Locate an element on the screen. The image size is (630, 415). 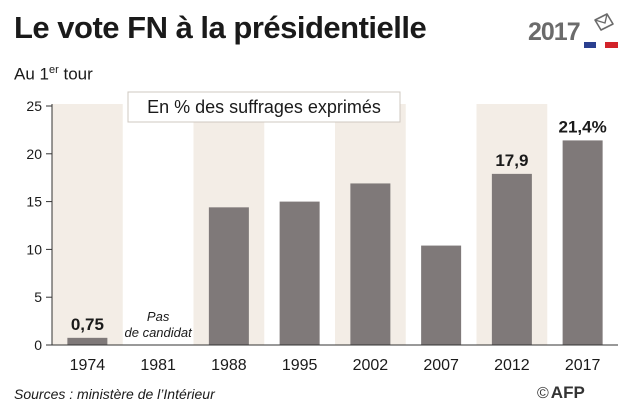
subtitle-superscript: er is located at coordinates (53, 70).